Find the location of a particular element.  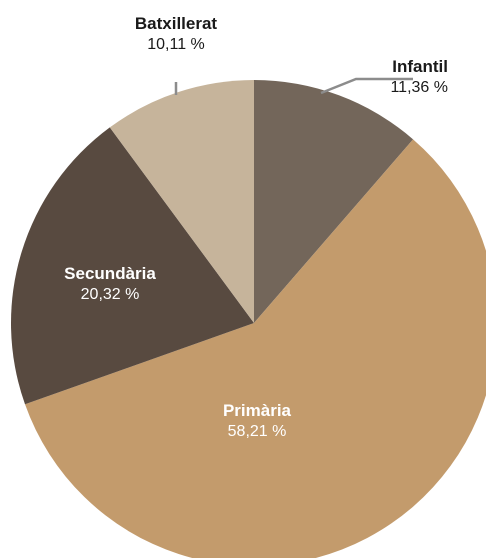

leader-lines is located at coordinates (293, 86).